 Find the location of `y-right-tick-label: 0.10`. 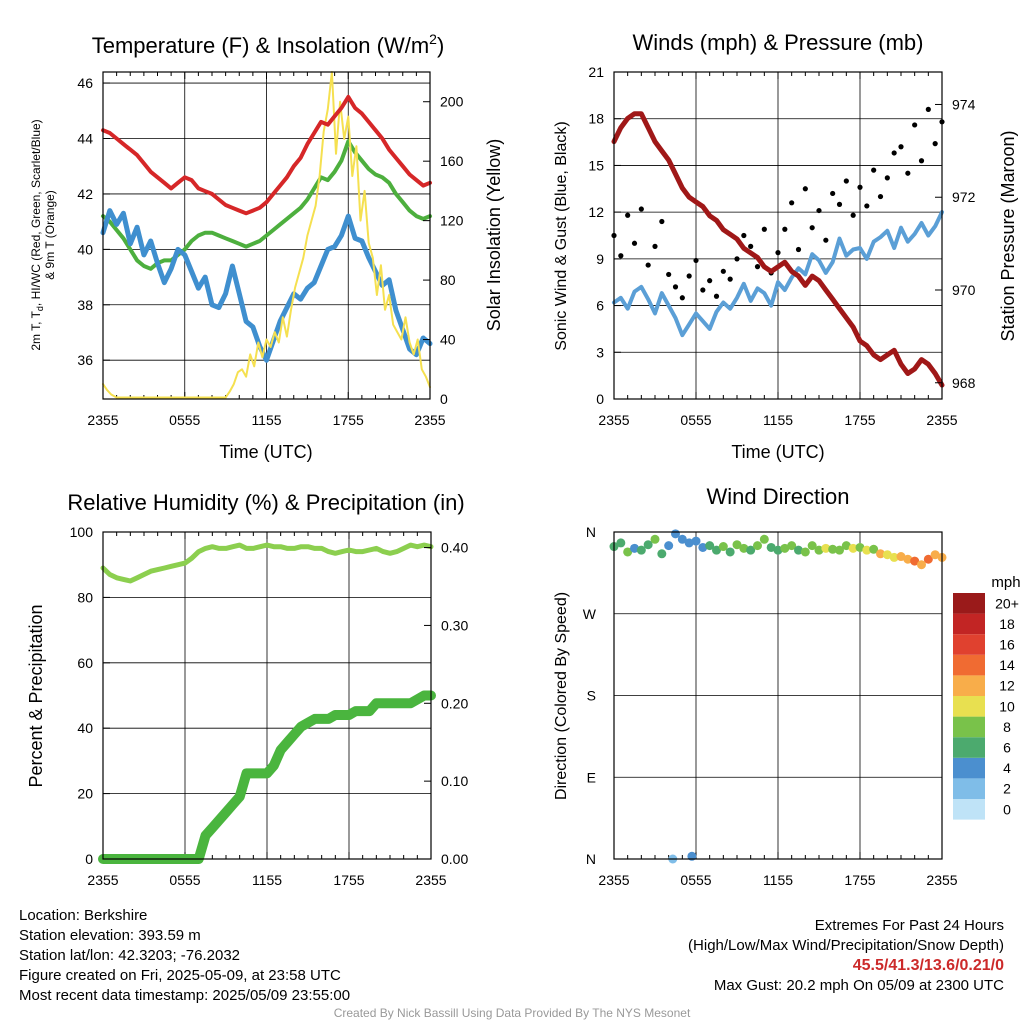

y-right-tick-label: 0.10 is located at coordinates (454, 781).